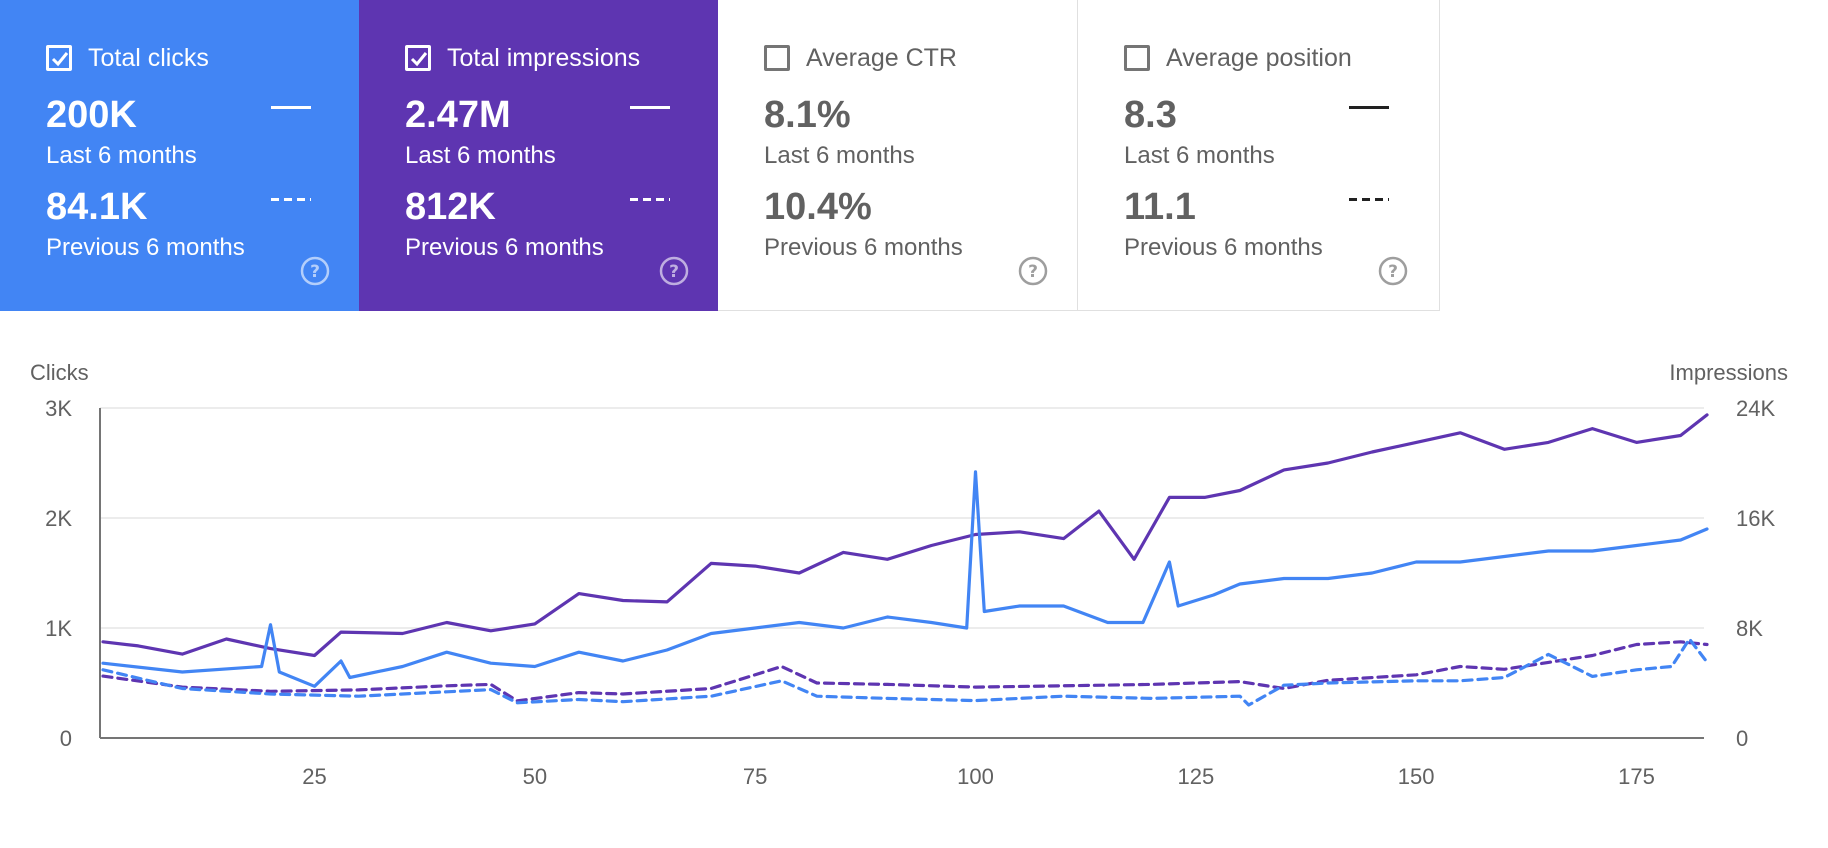 The image size is (1828, 848). What do you see at coordinates (881, 58) in the screenshot?
I see `card-title: Average CTR` at bounding box center [881, 58].